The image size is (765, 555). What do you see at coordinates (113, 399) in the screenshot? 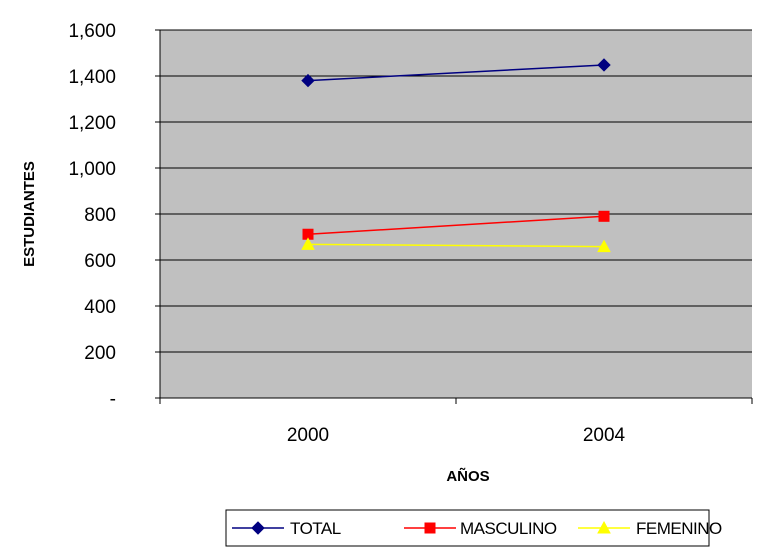
I see `y-tick-label-0: -` at bounding box center [113, 399].